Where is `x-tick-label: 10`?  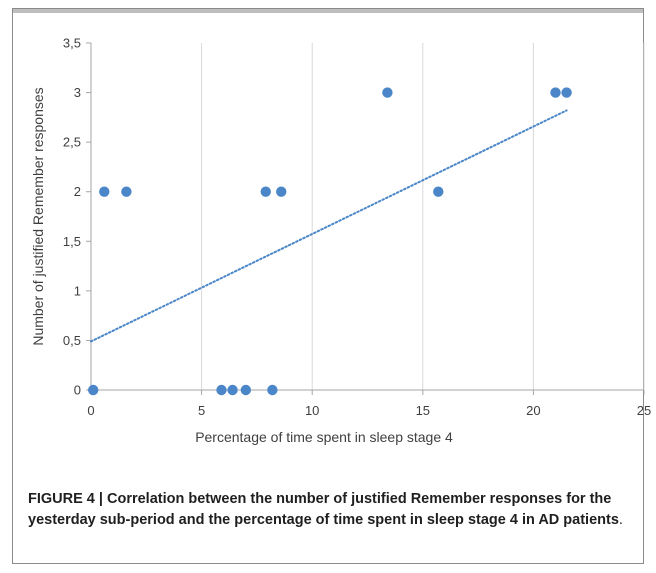
x-tick-label: 10 is located at coordinates (312, 410).